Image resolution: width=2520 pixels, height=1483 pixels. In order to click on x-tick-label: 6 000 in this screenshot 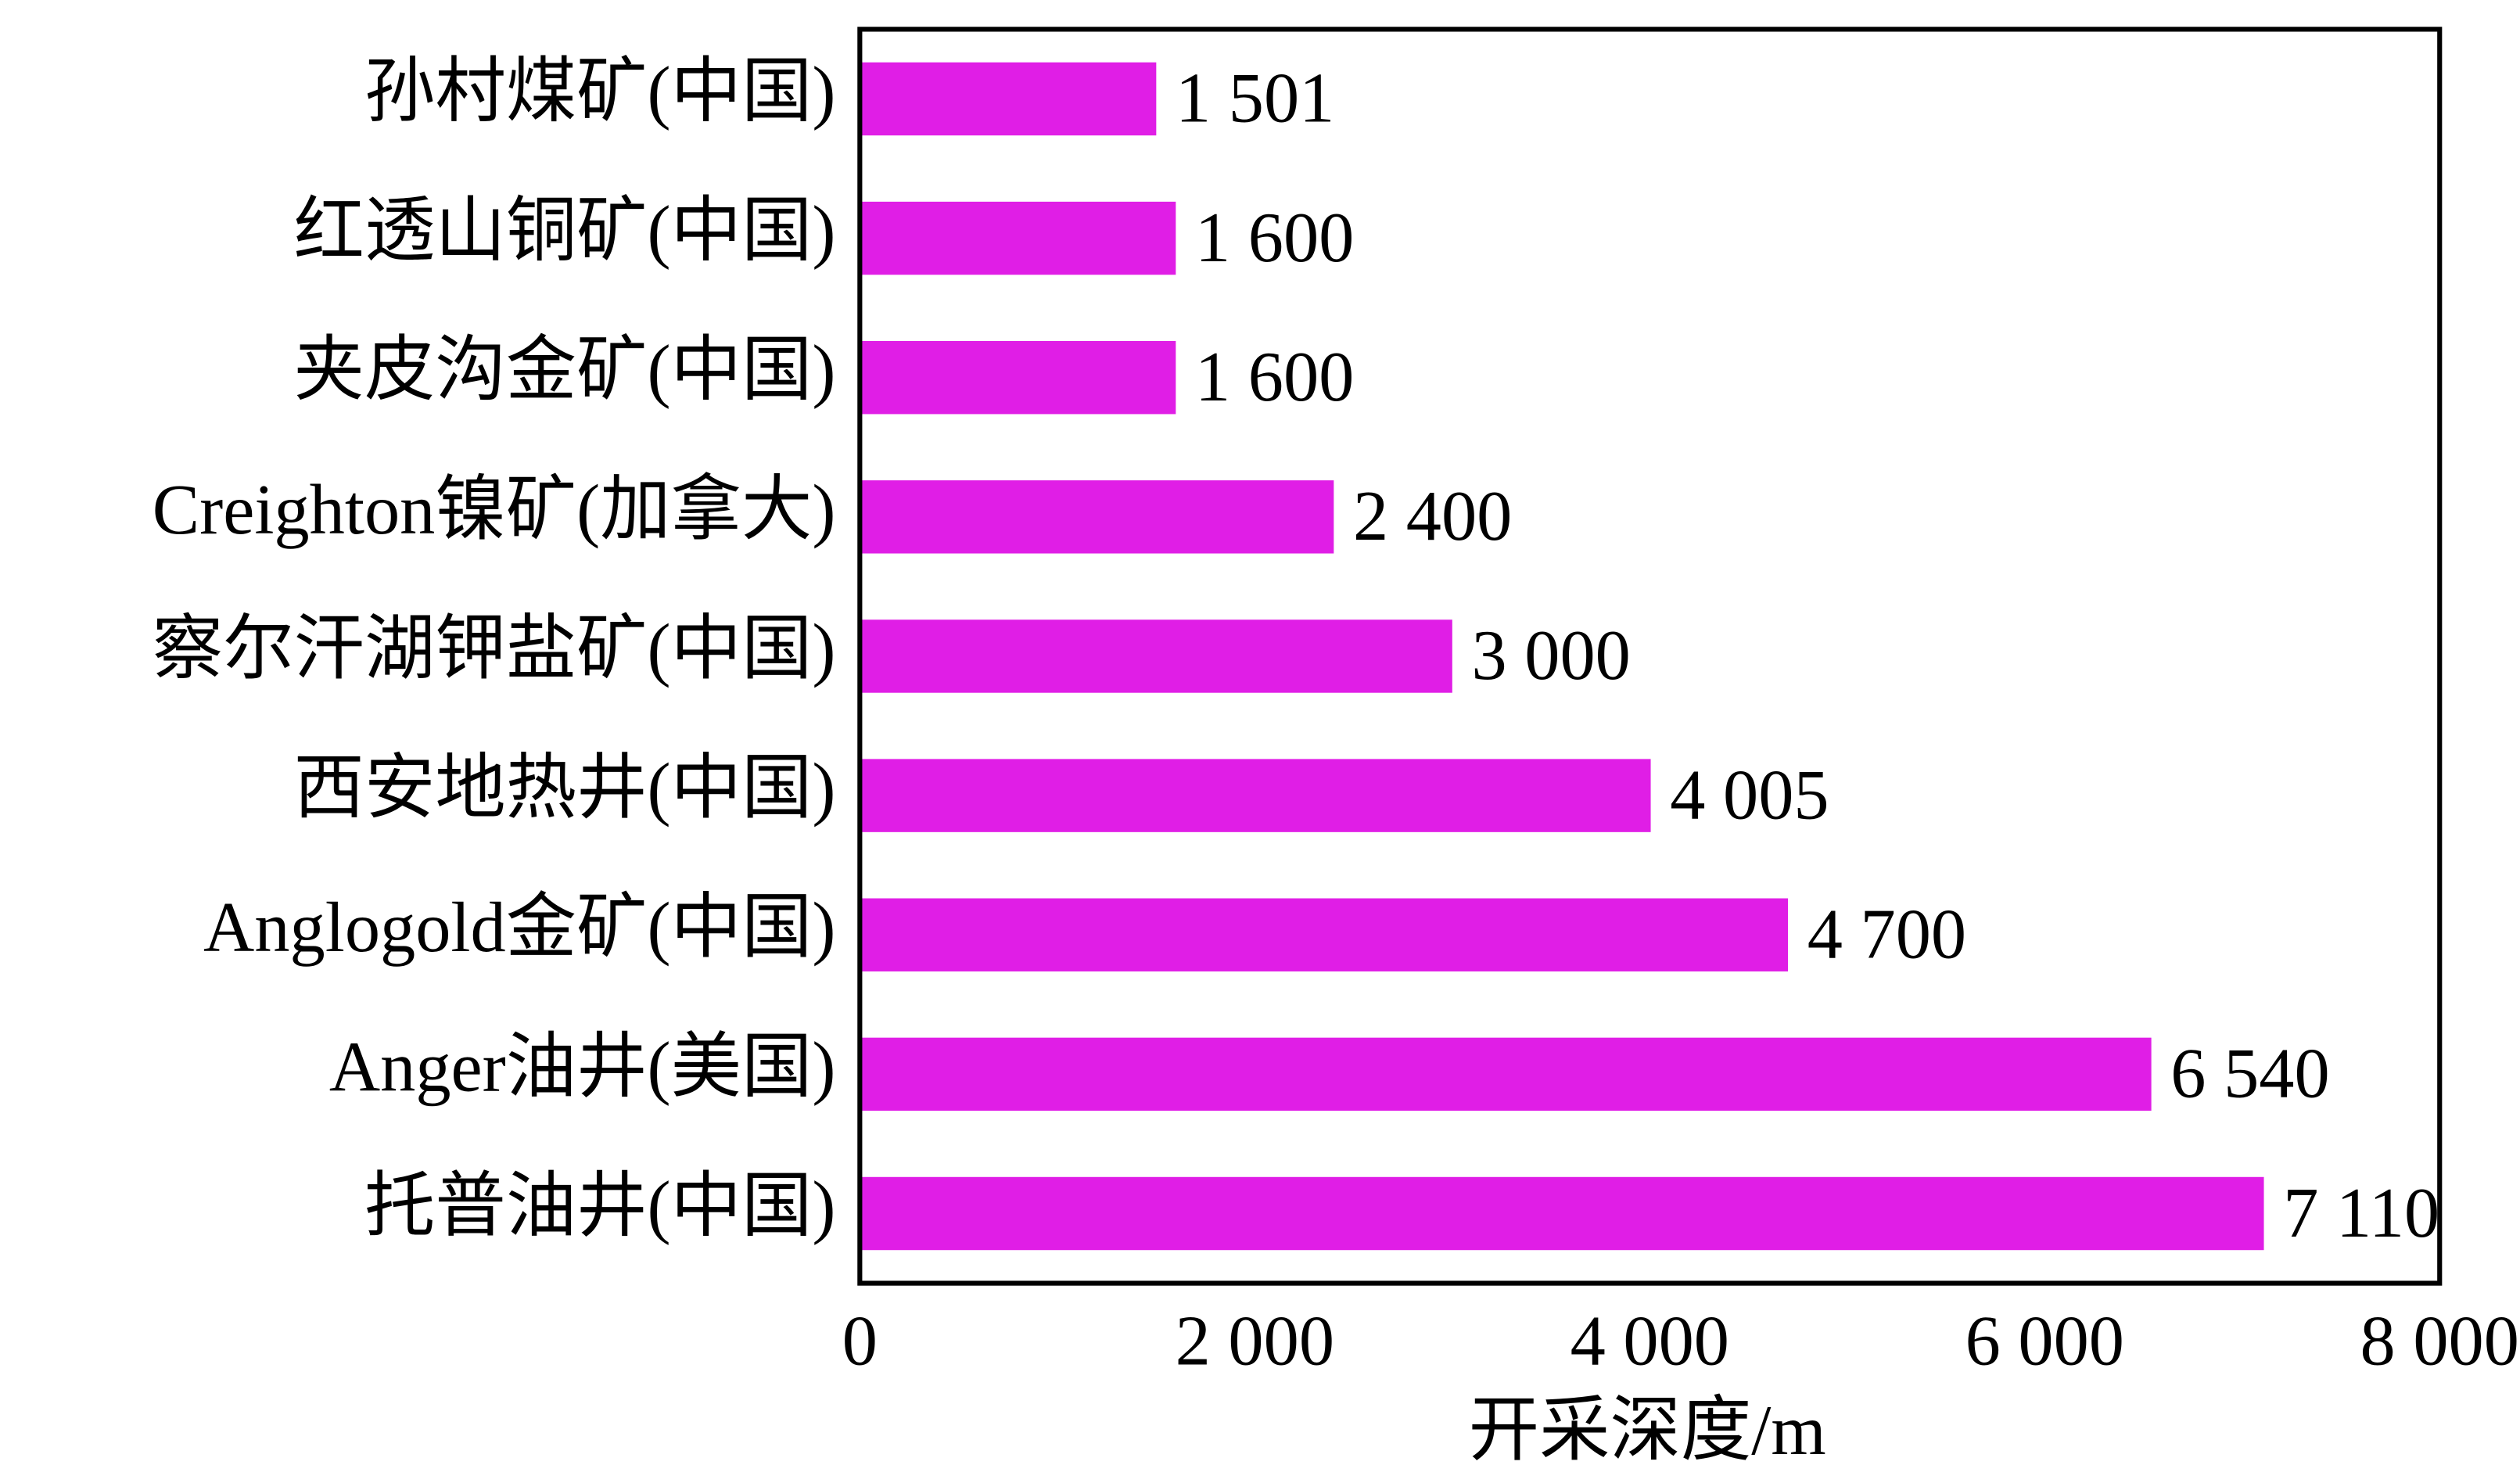, I will do `click(2044, 1341)`.